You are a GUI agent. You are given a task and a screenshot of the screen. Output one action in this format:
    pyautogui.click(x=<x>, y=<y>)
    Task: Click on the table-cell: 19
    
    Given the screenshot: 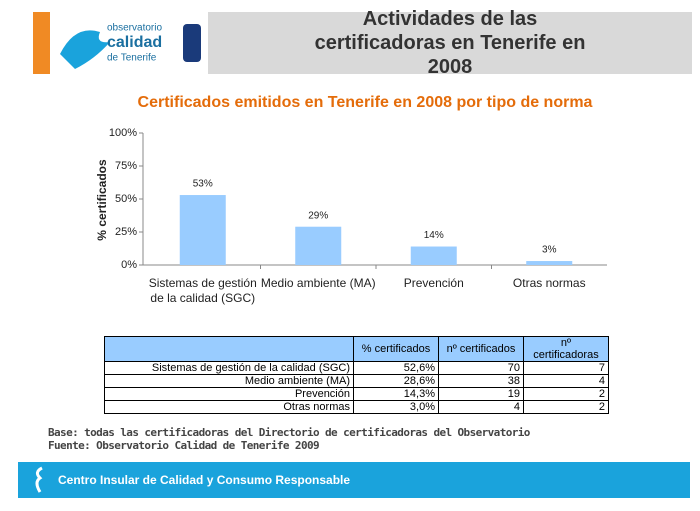 What is the action you would take?
    pyautogui.click(x=481, y=394)
    